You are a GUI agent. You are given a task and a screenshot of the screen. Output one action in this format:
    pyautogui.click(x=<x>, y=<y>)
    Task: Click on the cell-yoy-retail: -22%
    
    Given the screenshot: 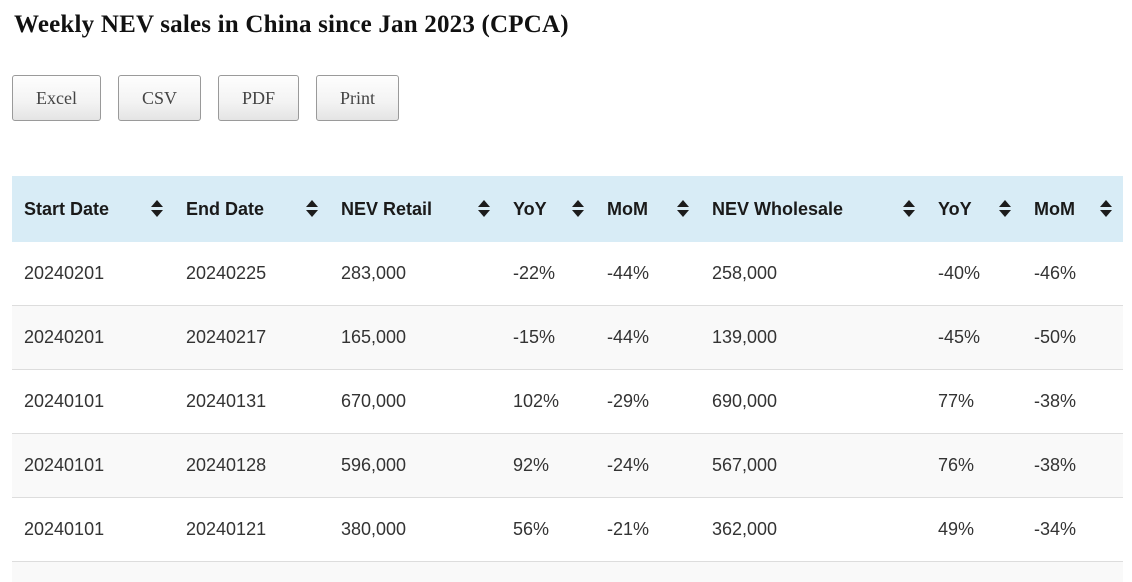 What is the action you would take?
    pyautogui.click(x=534, y=273)
    